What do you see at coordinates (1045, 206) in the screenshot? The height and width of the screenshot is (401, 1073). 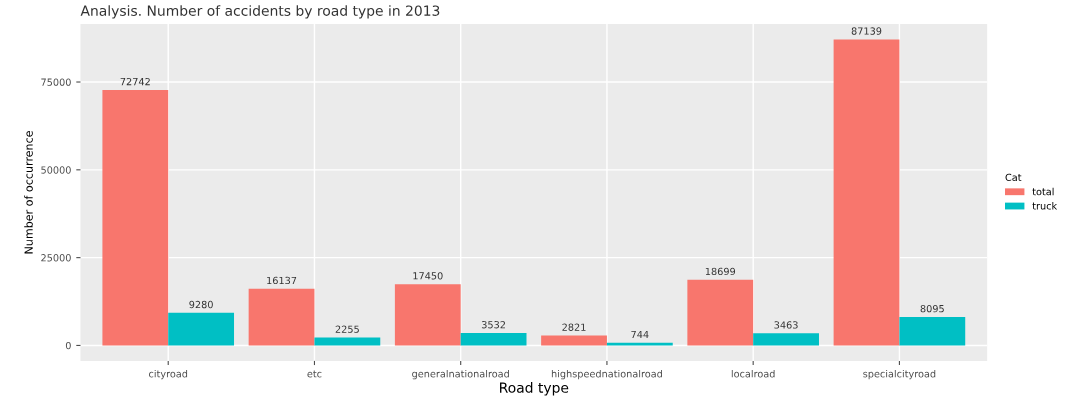 I see `legend-label: truck` at bounding box center [1045, 206].